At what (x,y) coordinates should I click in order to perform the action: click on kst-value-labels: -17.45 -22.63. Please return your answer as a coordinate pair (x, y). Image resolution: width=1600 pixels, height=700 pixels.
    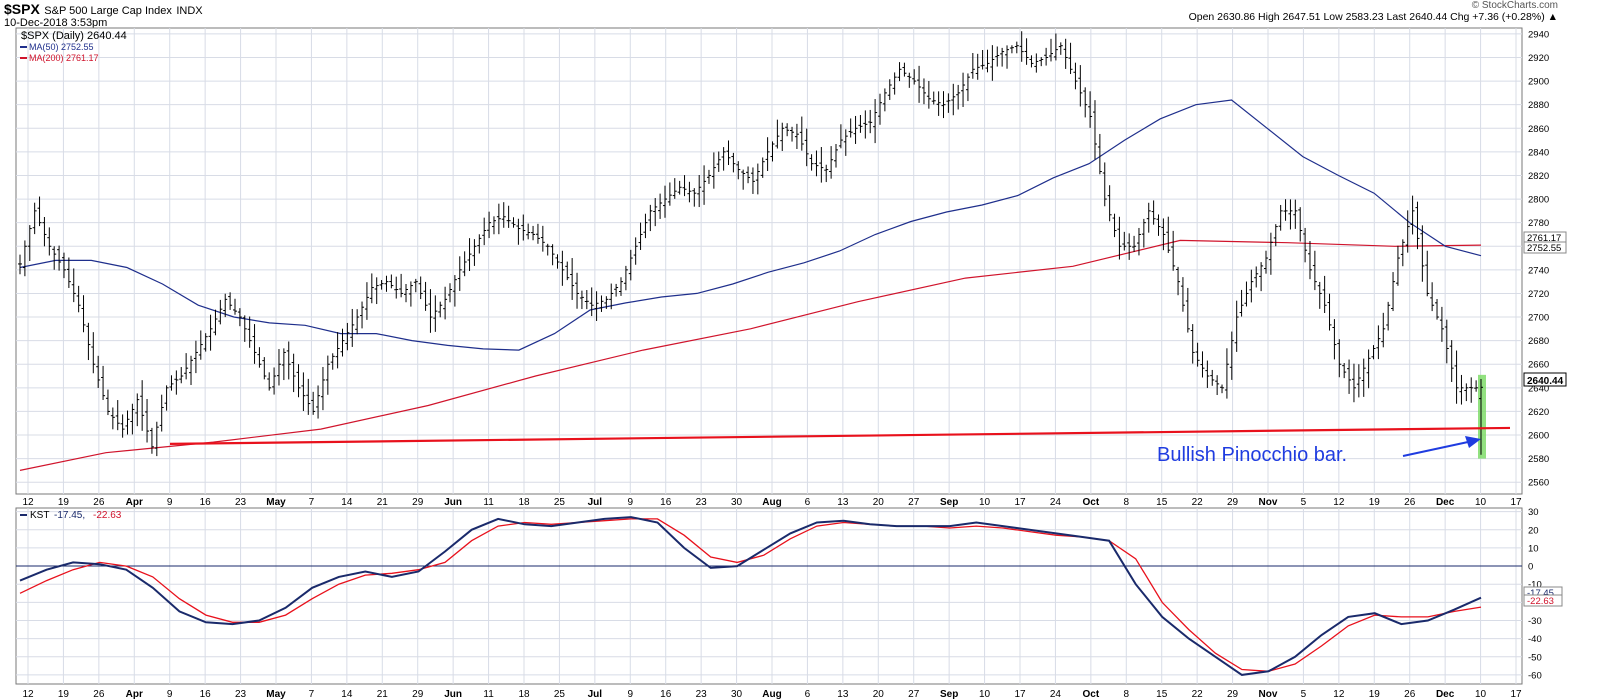
    Looking at the image, I should click on (1543, 596).